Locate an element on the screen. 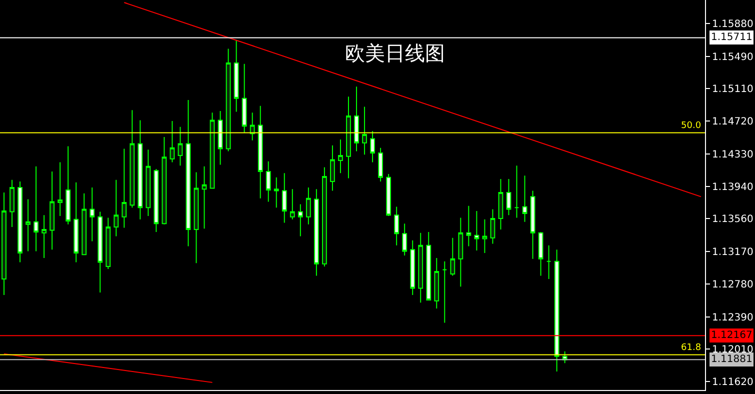 Image resolution: width=755 pixels, height=394 pixels. y-tick-label: 1.13560 is located at coordinates (733, 220).